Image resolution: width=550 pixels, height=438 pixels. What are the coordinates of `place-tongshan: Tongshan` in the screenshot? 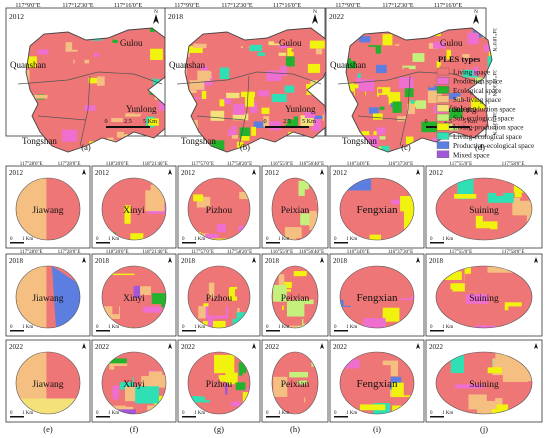 It's located at (359, 141).